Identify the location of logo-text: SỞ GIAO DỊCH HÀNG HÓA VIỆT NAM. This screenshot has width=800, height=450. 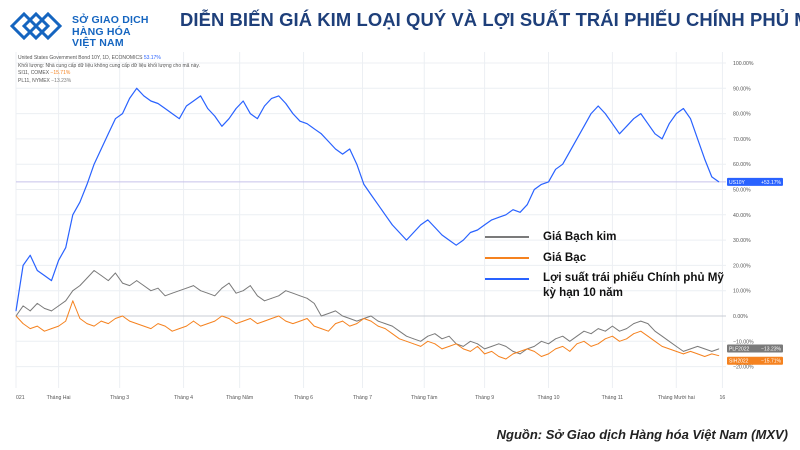
(110, 32).